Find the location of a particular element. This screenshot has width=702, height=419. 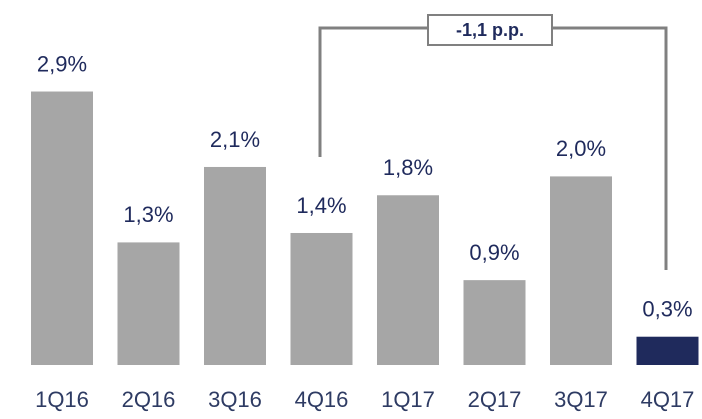

annotation: -1,1 p.p. is located at coordinates (490, 30).